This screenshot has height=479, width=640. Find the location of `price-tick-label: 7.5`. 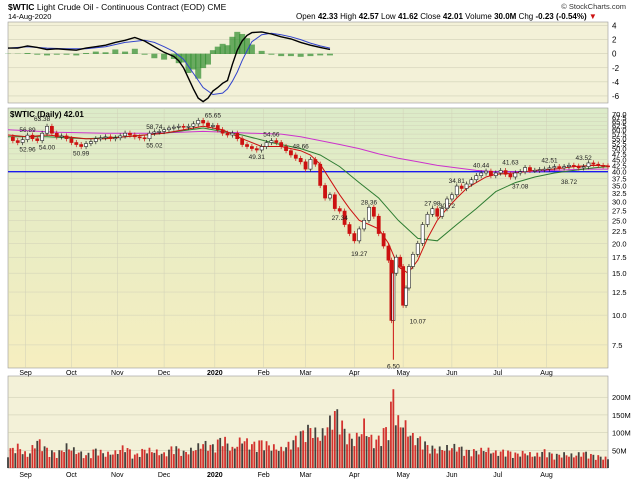

price-tick-label: 7.5 is located at coordinates (617, 345).